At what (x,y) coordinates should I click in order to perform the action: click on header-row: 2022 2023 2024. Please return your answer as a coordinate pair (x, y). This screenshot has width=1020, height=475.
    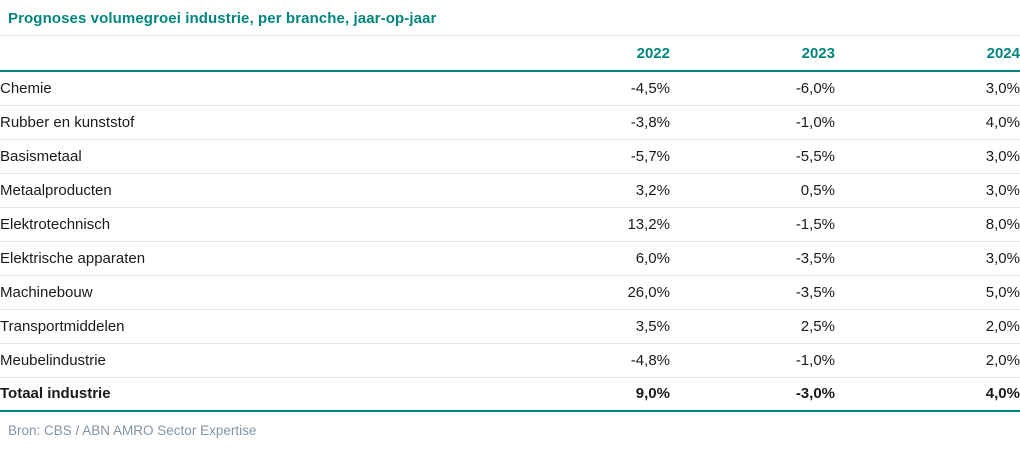
    Looking at the image, I should click on (510, 54).